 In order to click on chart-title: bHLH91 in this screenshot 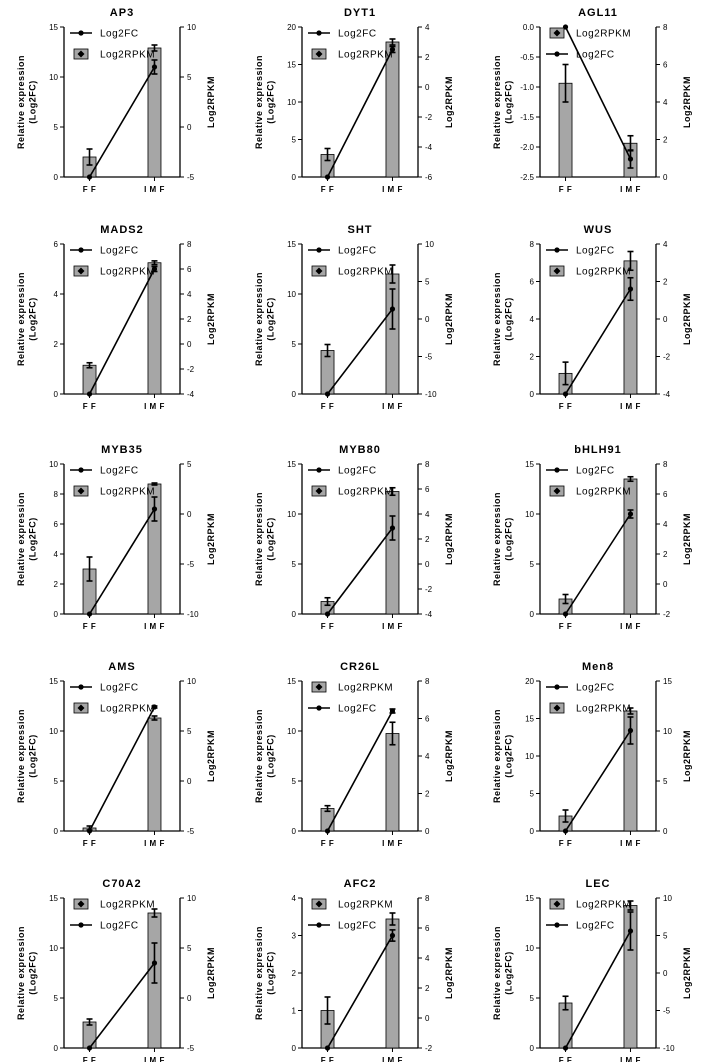, I will do `click(598, 450)`.